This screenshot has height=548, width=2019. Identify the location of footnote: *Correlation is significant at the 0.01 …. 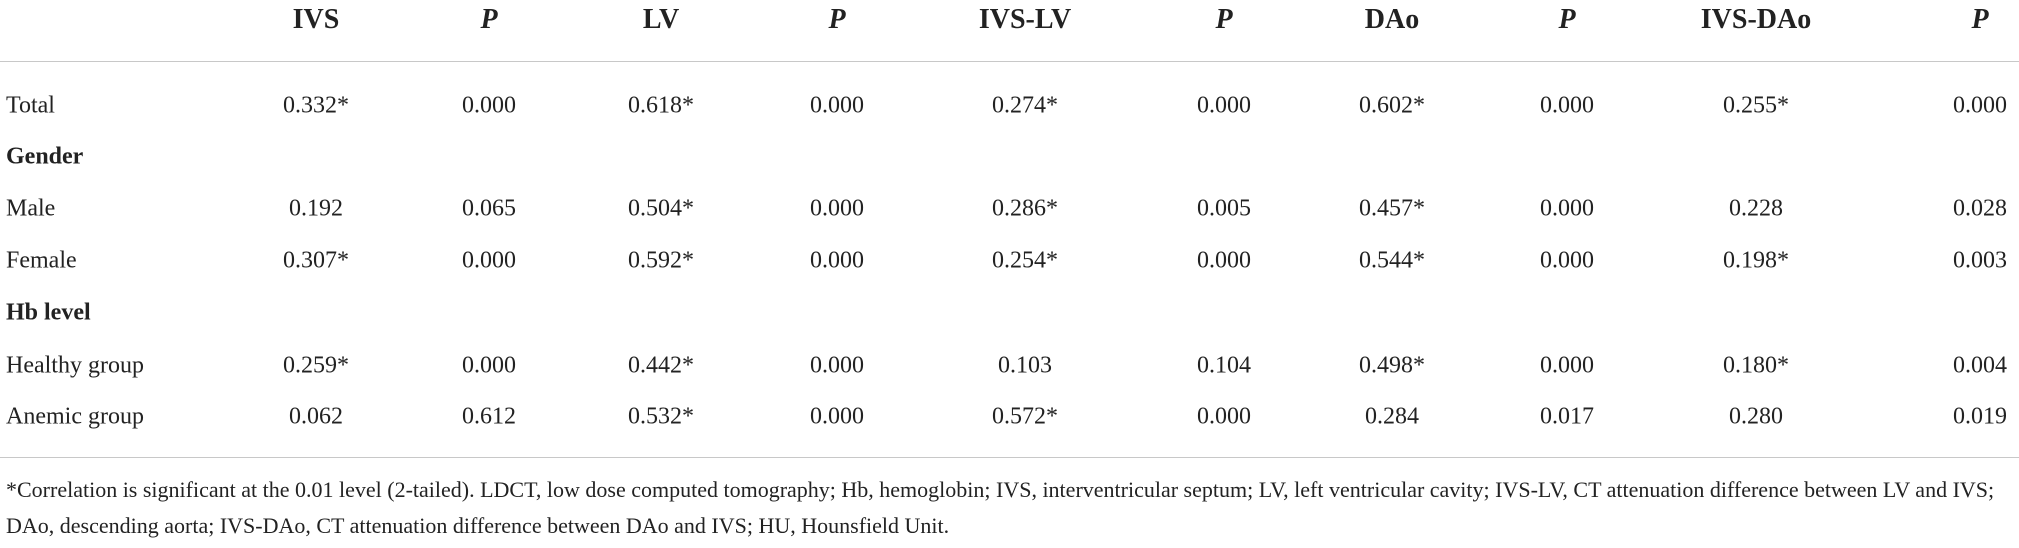
(1000, 507).